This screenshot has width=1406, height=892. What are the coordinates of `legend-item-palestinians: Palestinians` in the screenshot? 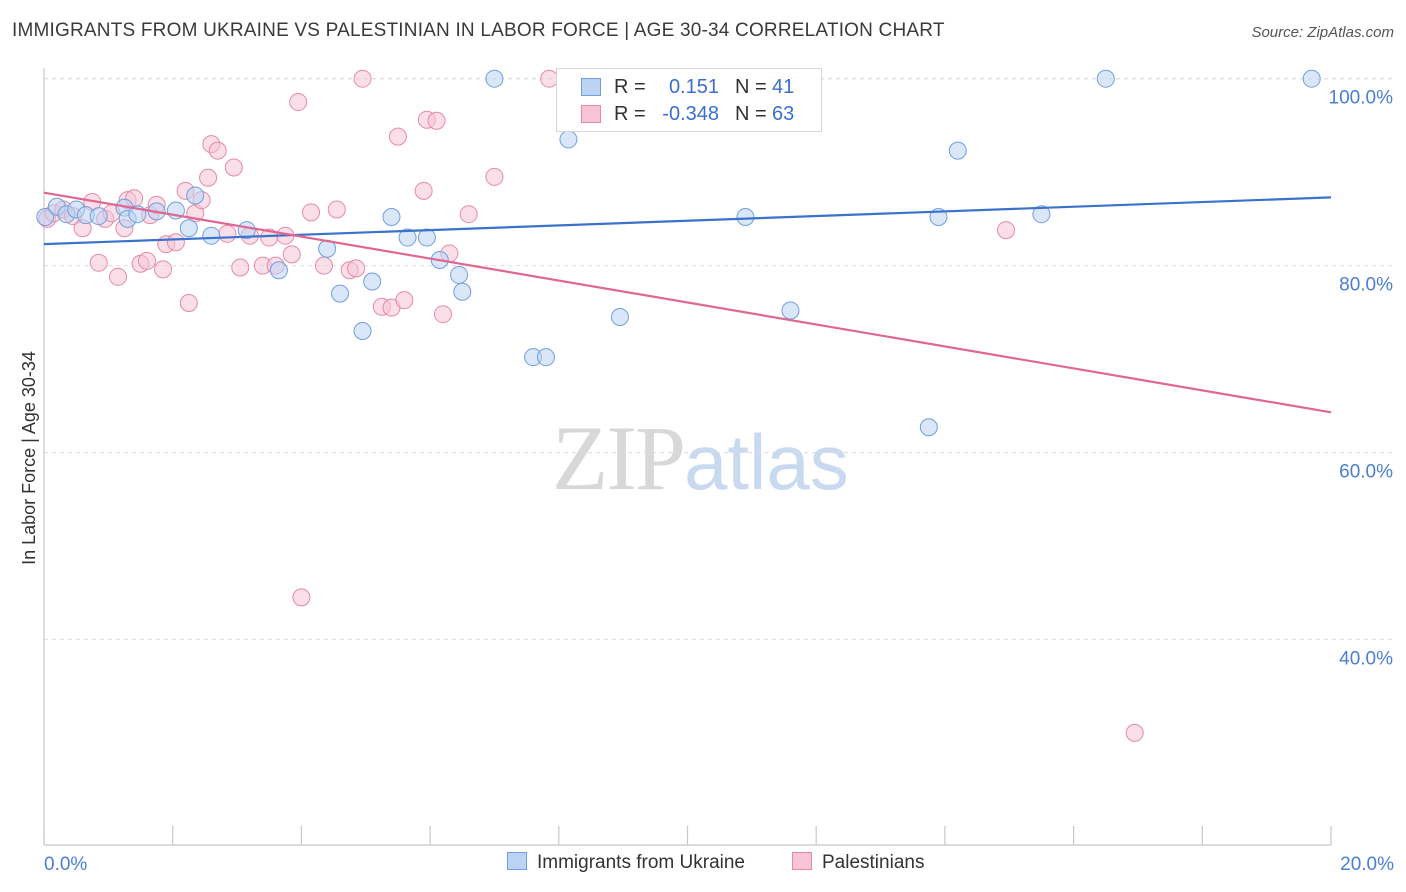 It's located at (858, 863).